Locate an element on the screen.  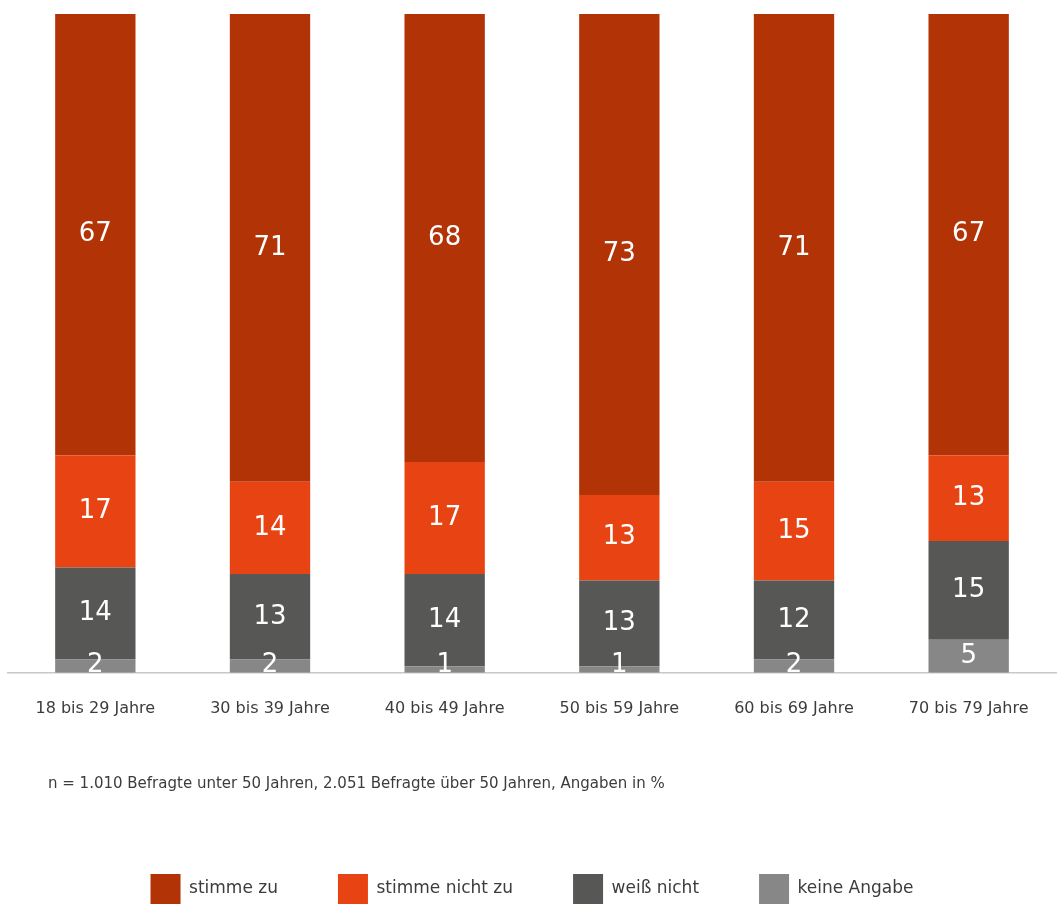
data-label: 73 is located at coordinates (619, 252).